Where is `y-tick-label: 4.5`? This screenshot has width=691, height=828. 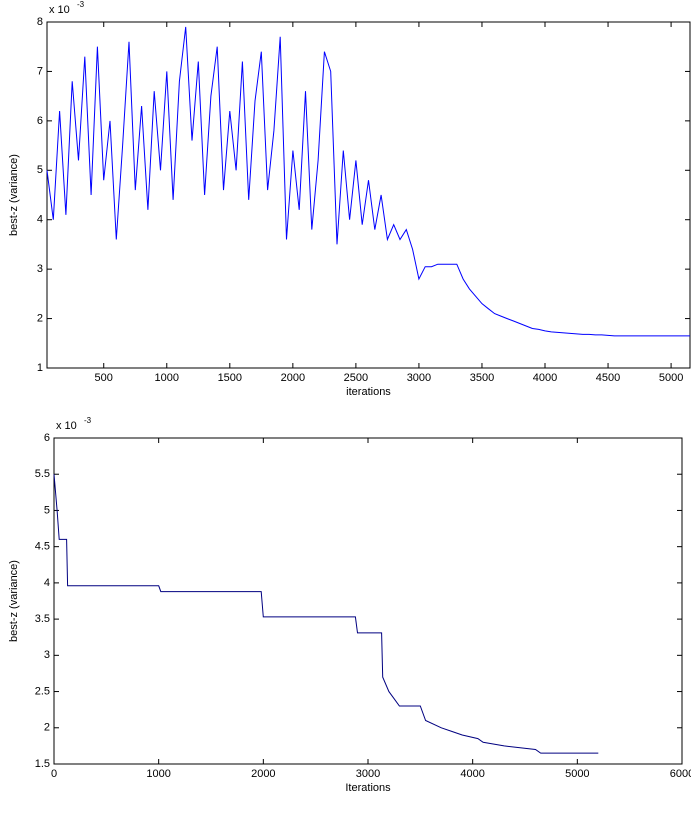
y-tick-label: 4.5 is located at coordinates (42, 547).